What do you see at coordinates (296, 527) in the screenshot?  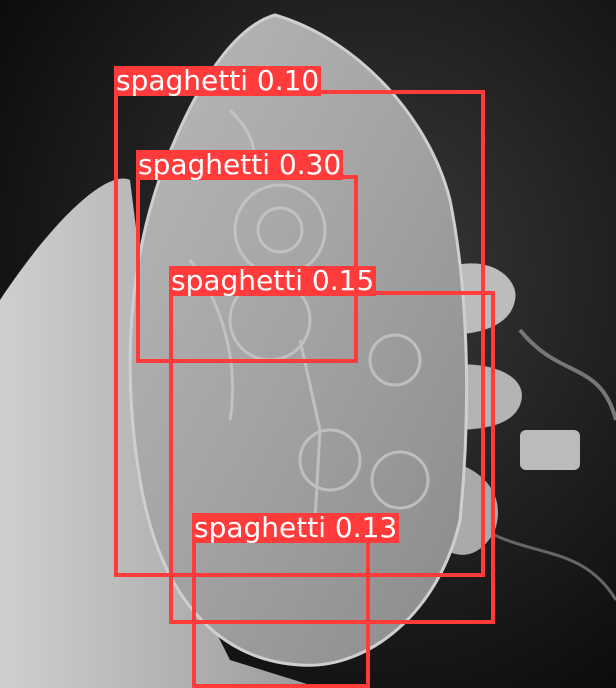 I see `detection-label-4: spaghetti 0.13` at bounding box center [296, 527].